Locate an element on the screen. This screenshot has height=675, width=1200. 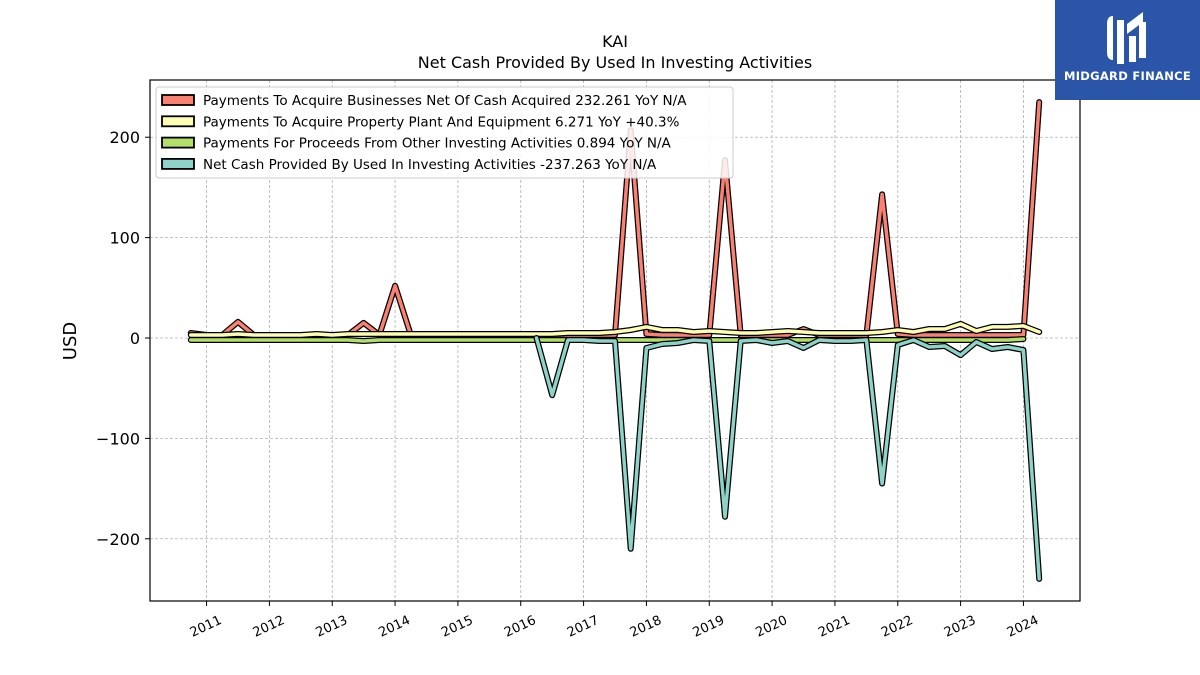
logo-text: MIDGARD FINANCE is located at coordinates (1127, 76).